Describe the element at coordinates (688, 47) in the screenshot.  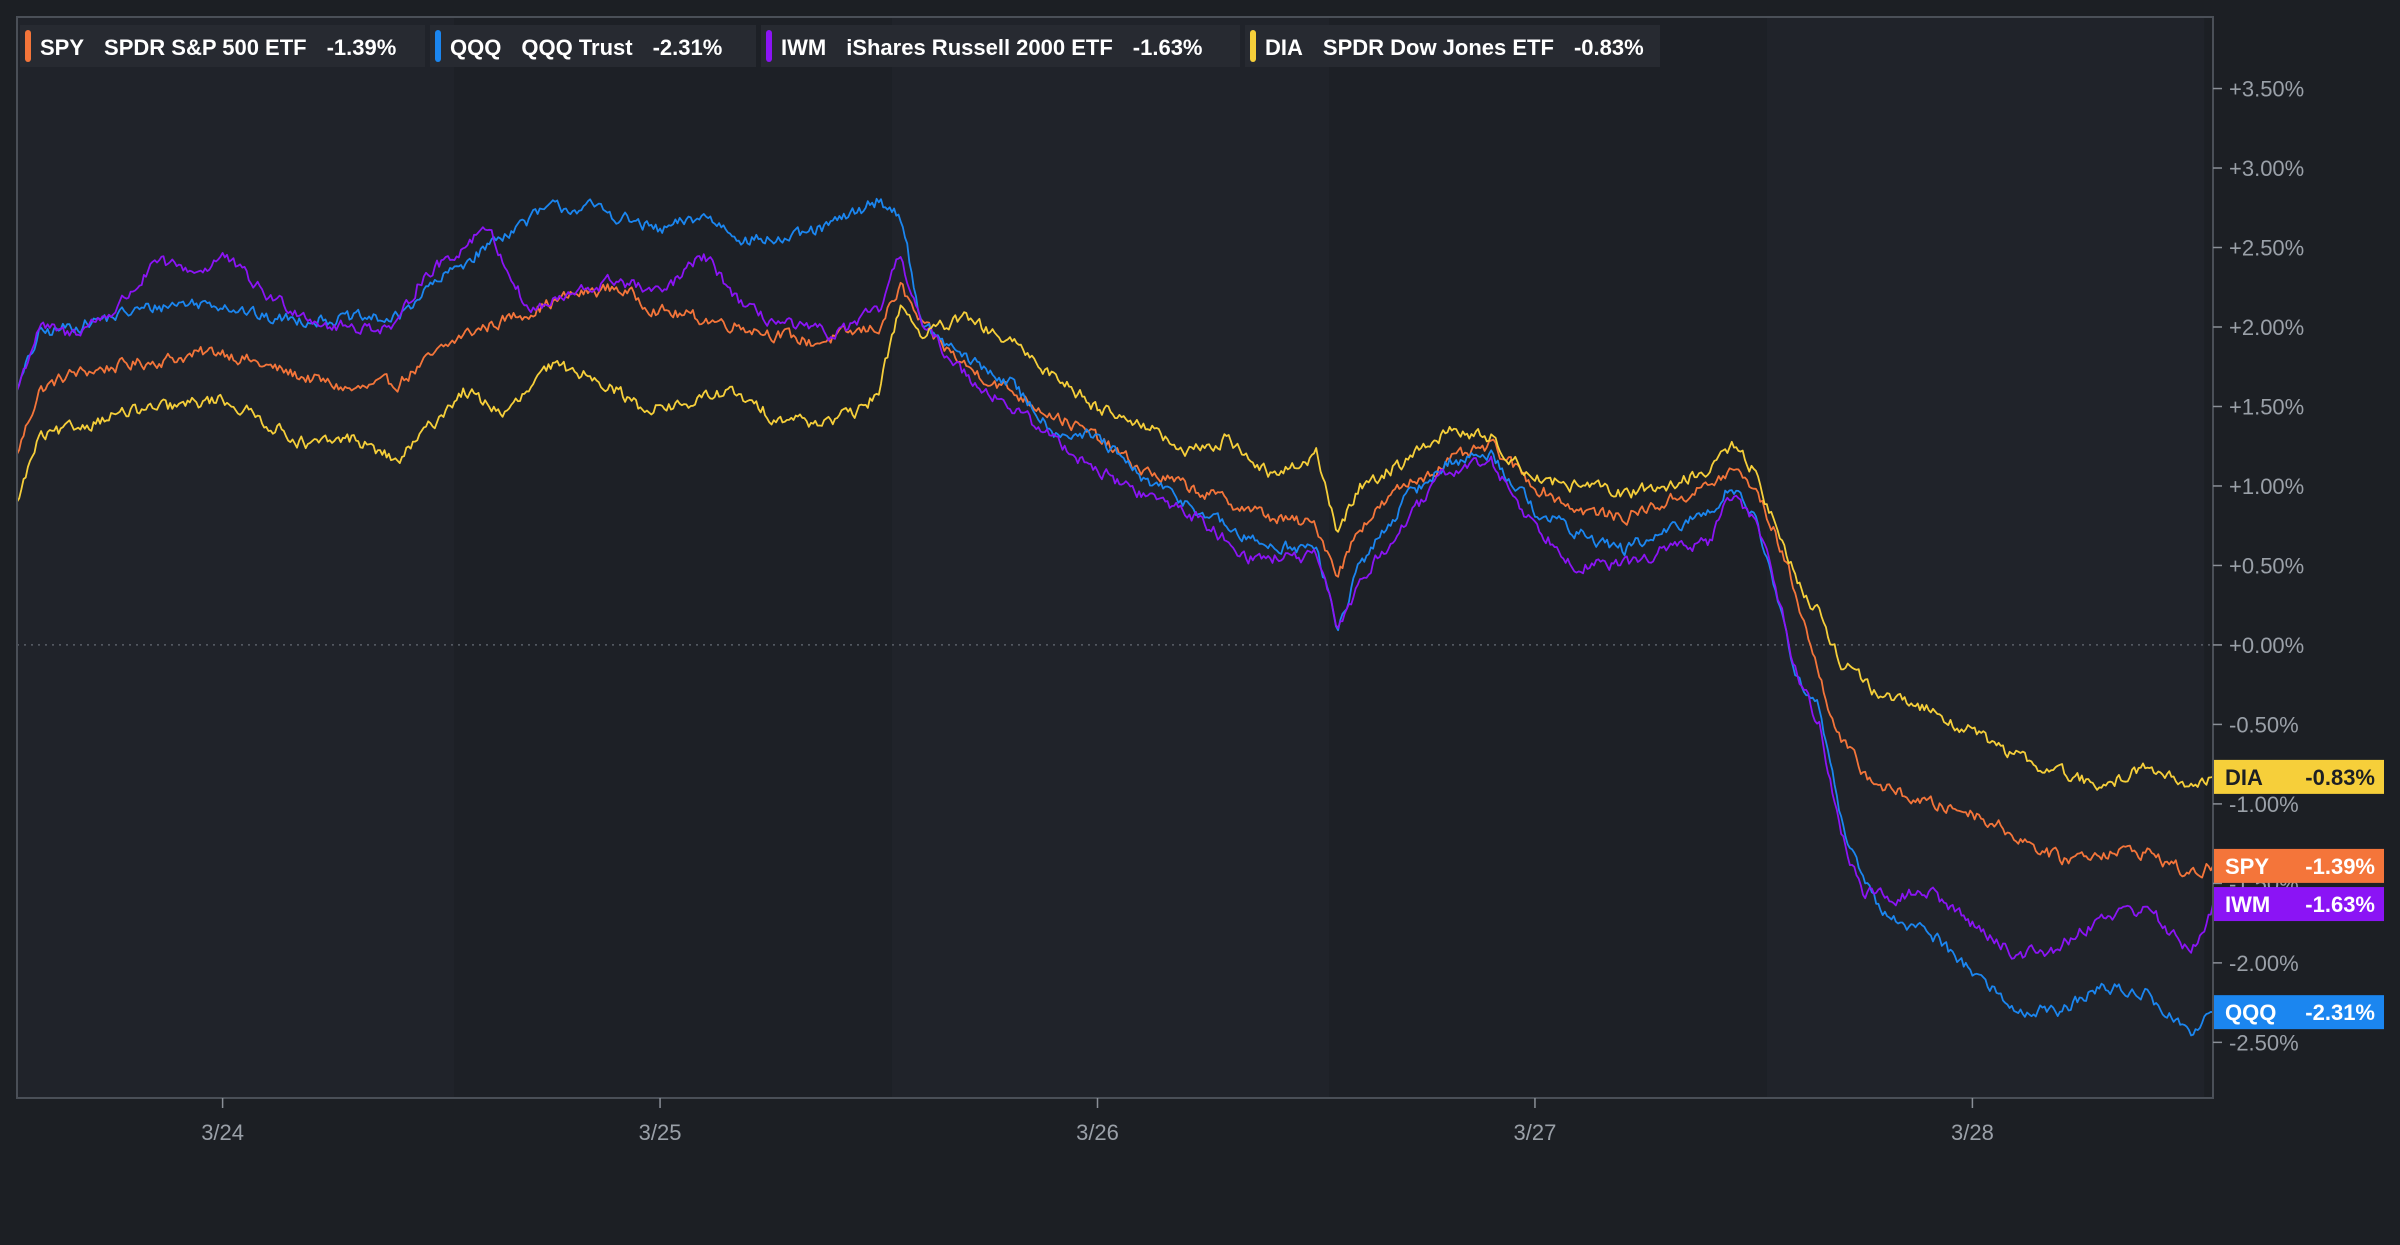
I see `legend-change: -2.31%` at that location.